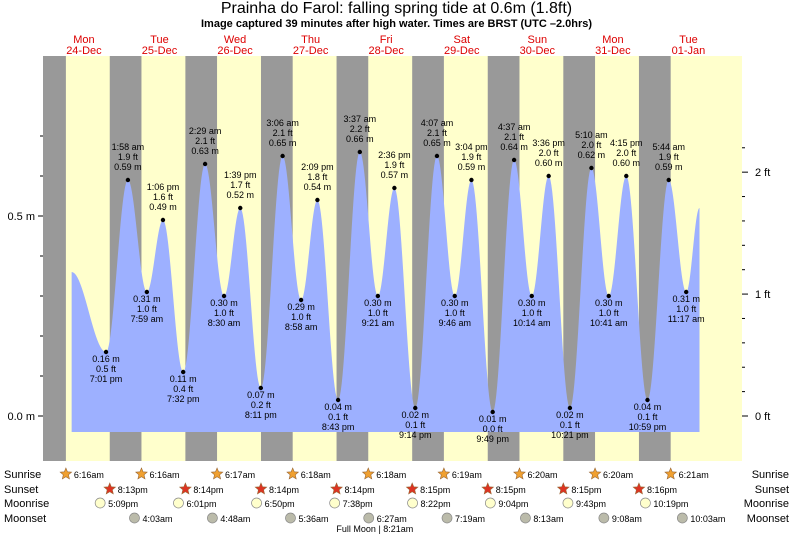 This screenshot has width=793, height=537. I want to click on sunset-time: 8:16pm, so click(662, 490).